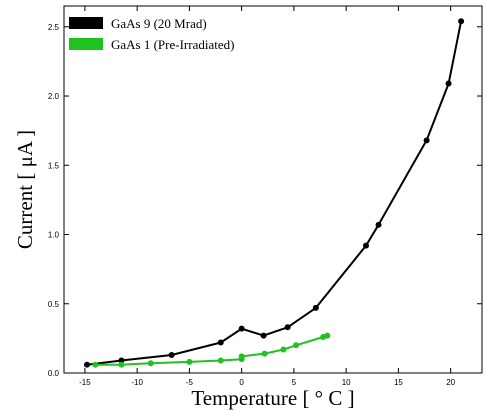  What do you see at coordinates (86, 44) in the screenshot?
I see `legend-swatch-gaas1` at bounding box center [86, 44].